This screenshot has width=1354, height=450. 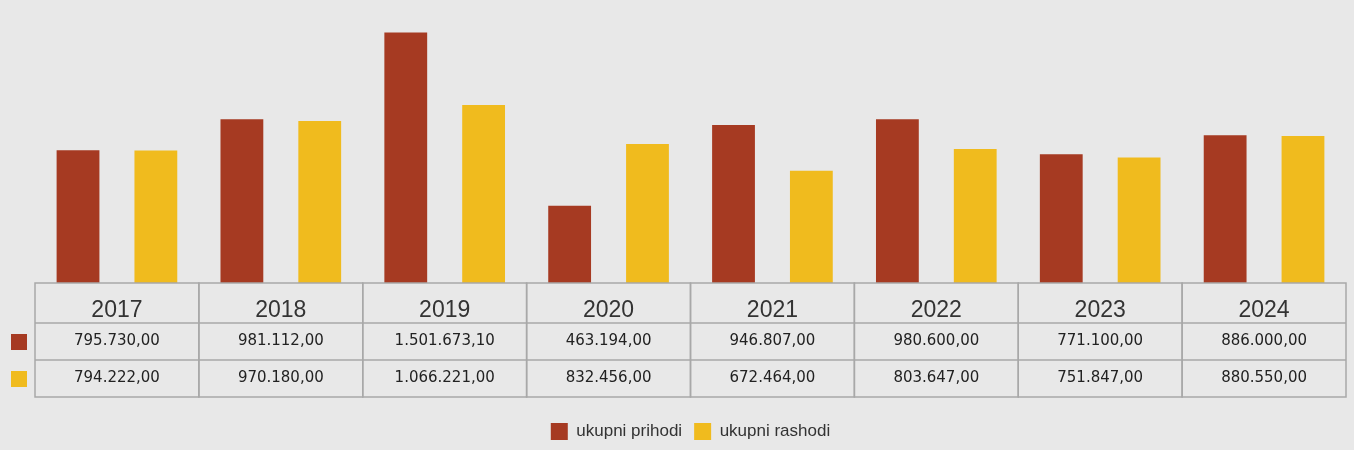 I want to click on x-tick-label: 2019, so click(x=445, y=309).